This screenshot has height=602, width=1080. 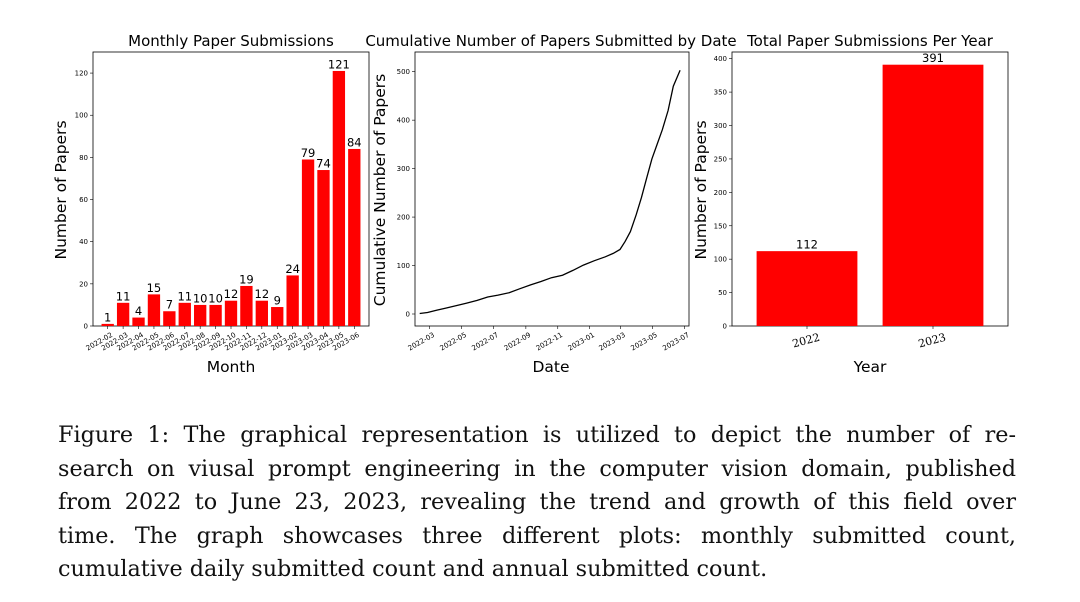 What do you see at coordinates (61, 189) in the screenshot?
I see `chart1-ylabel: Number of Papers` at bounding box center [61, 189].